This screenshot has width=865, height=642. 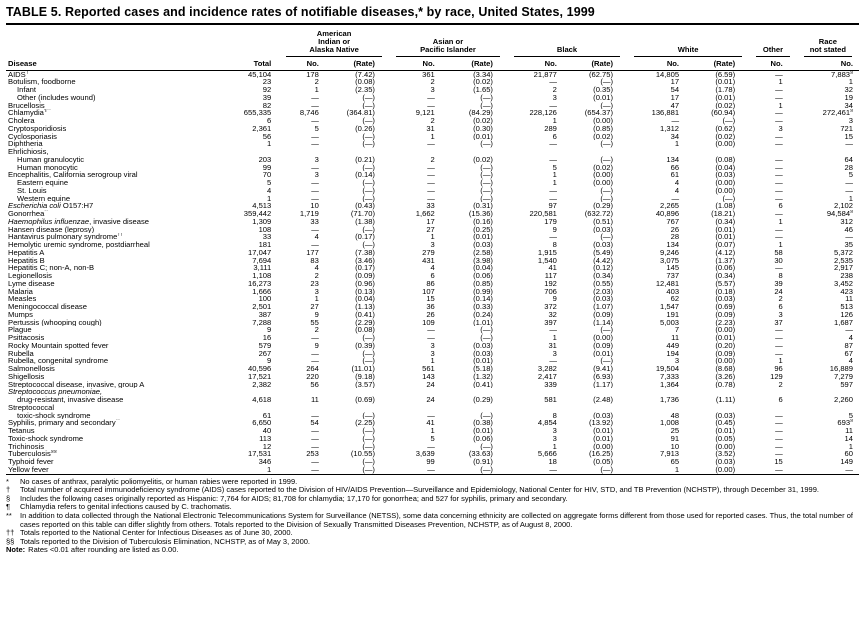 I want to click on cell: 10, so click(x=675, y=446).